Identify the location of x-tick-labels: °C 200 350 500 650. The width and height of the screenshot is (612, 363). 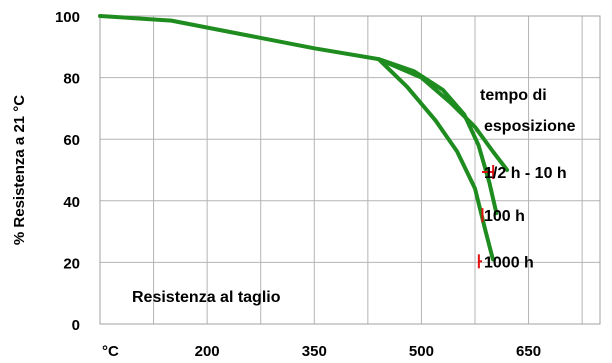
(321, 351).